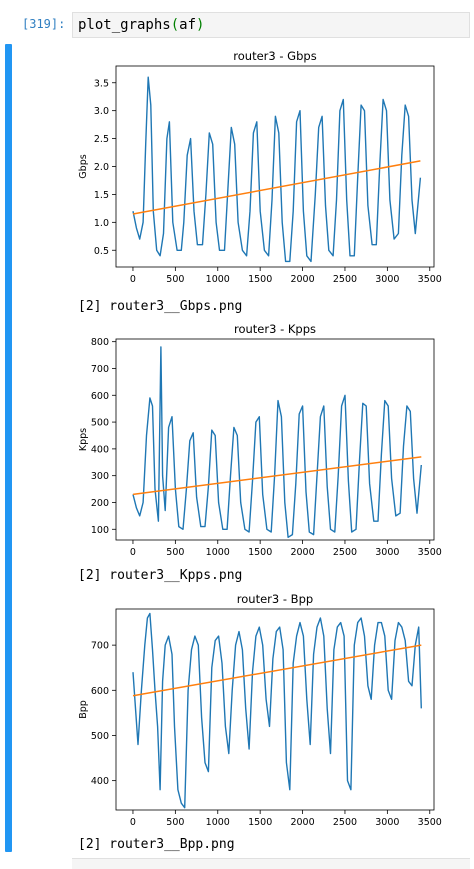  Describe the element at coordinates (100, 423) in the screenshot. I see `kpps-y-tick-label: 500` at that location.